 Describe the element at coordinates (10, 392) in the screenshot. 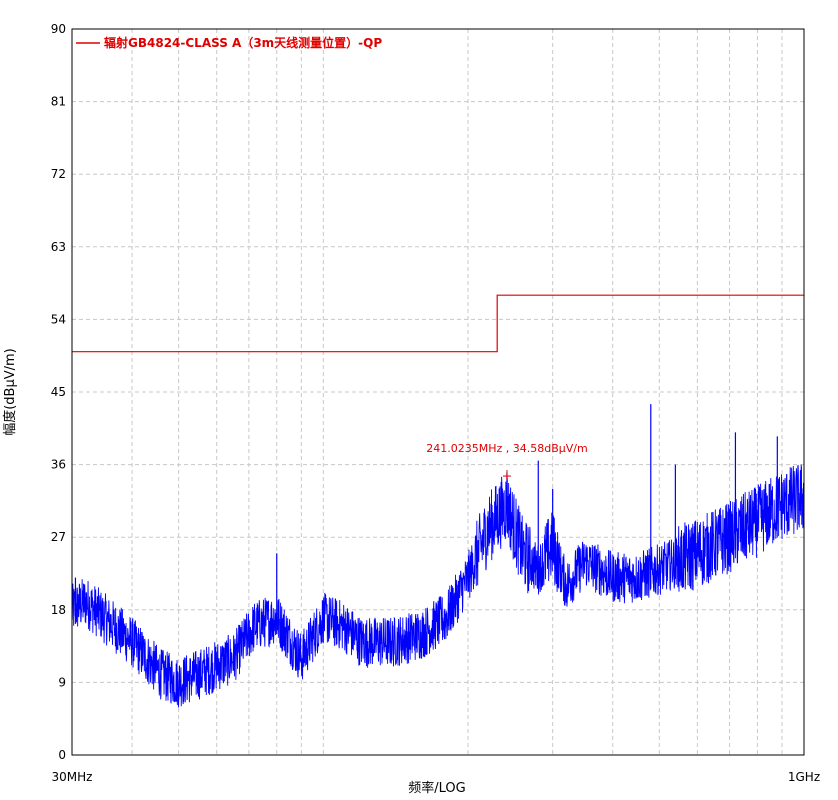

I see `y-axis-title: 幅度(dBµV/m)` at that location.